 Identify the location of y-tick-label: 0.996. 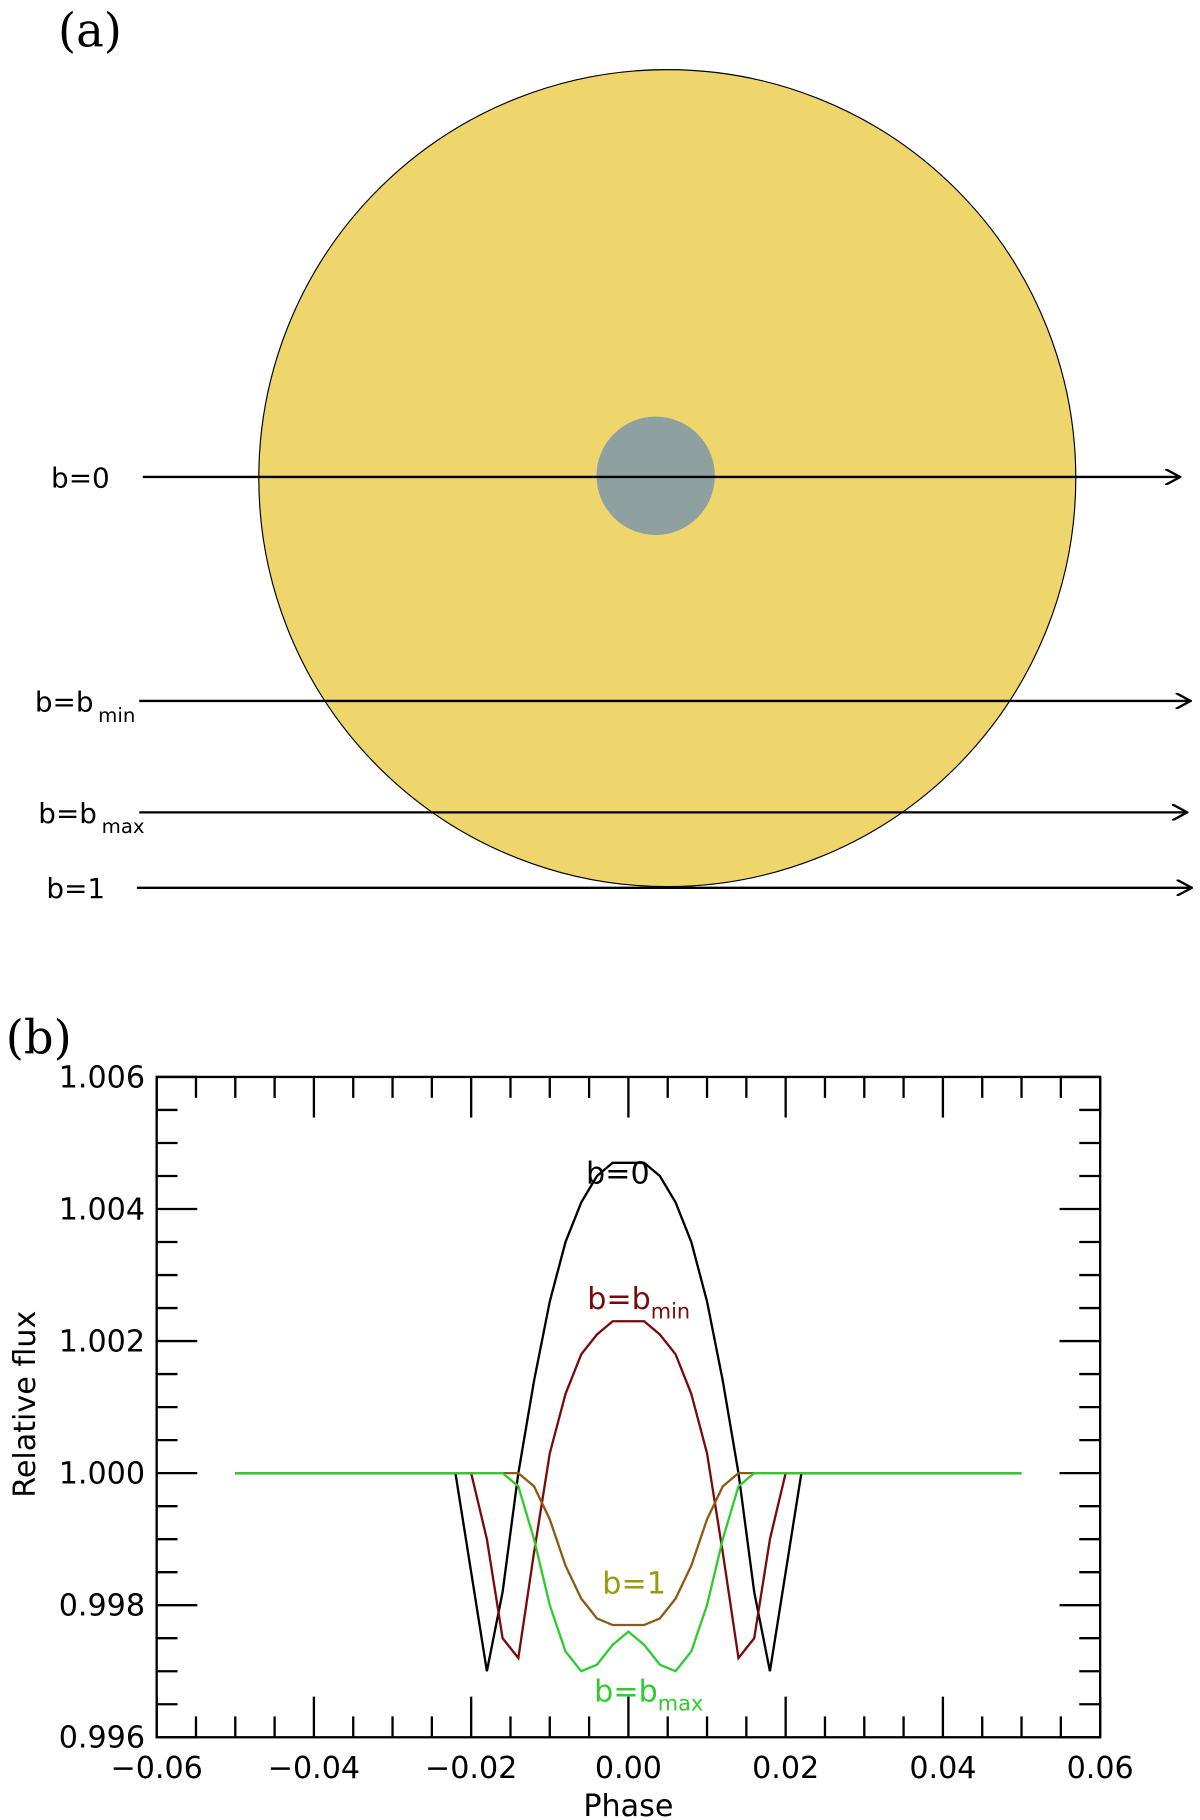
(102, 1738).